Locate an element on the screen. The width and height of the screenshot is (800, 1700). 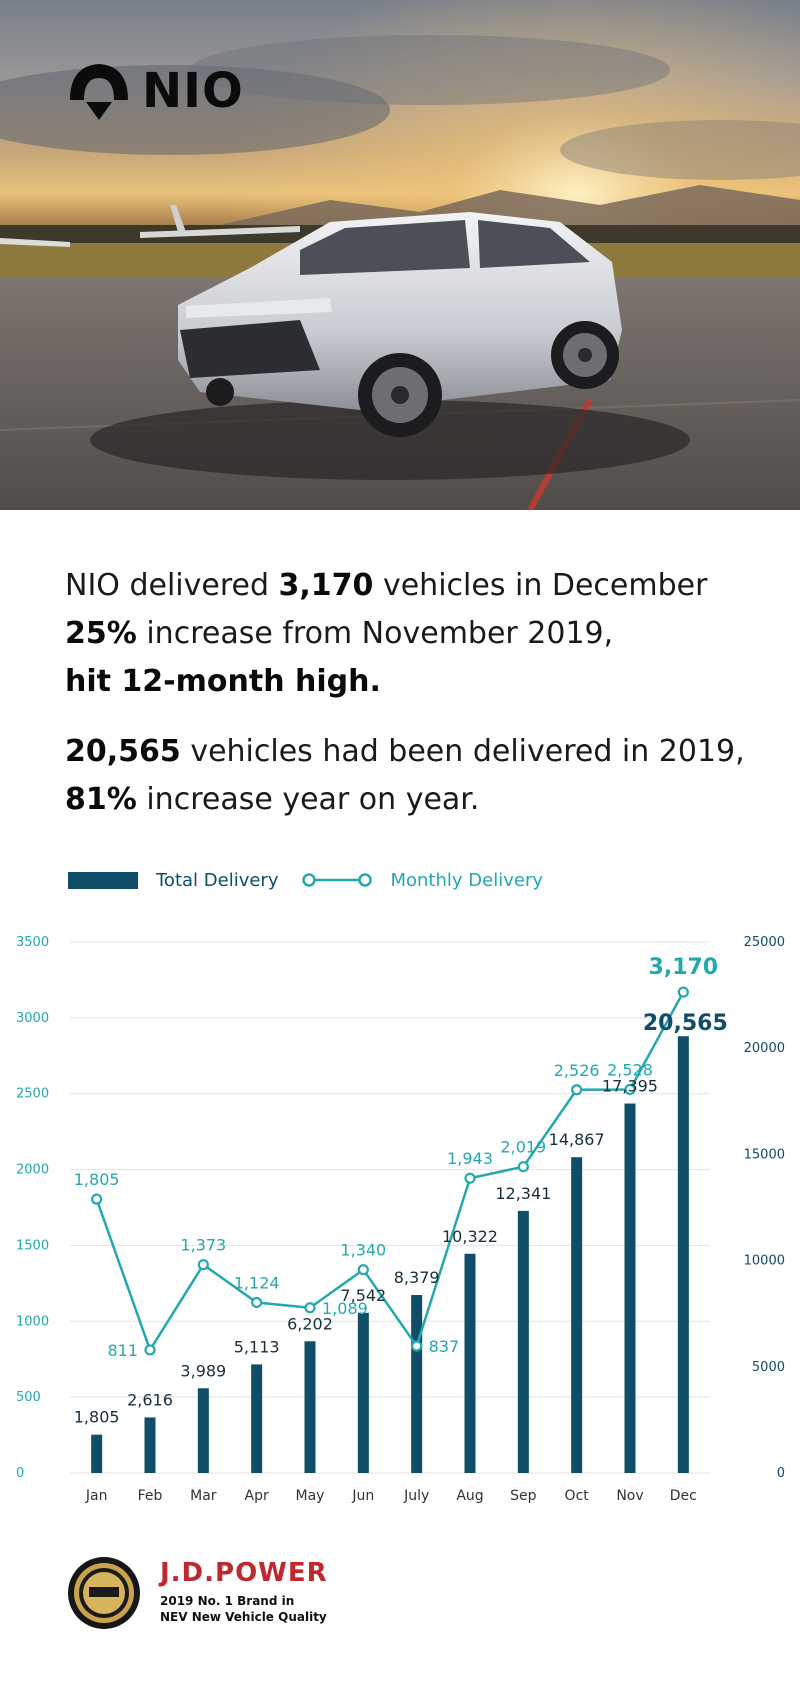
monthly-label-Sep: 2,019 is located at coordinates (523, 1147).